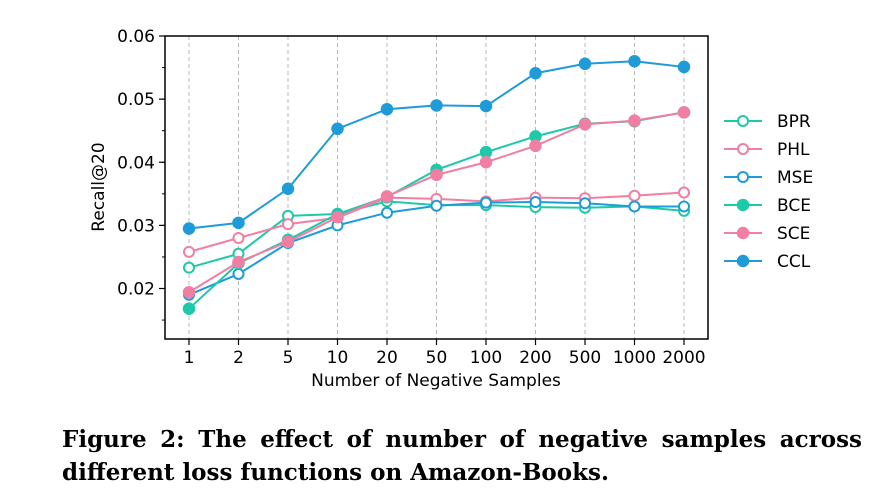 The image size is (882, 494). I want to click on legend-label: PHL, so click(793, 150).